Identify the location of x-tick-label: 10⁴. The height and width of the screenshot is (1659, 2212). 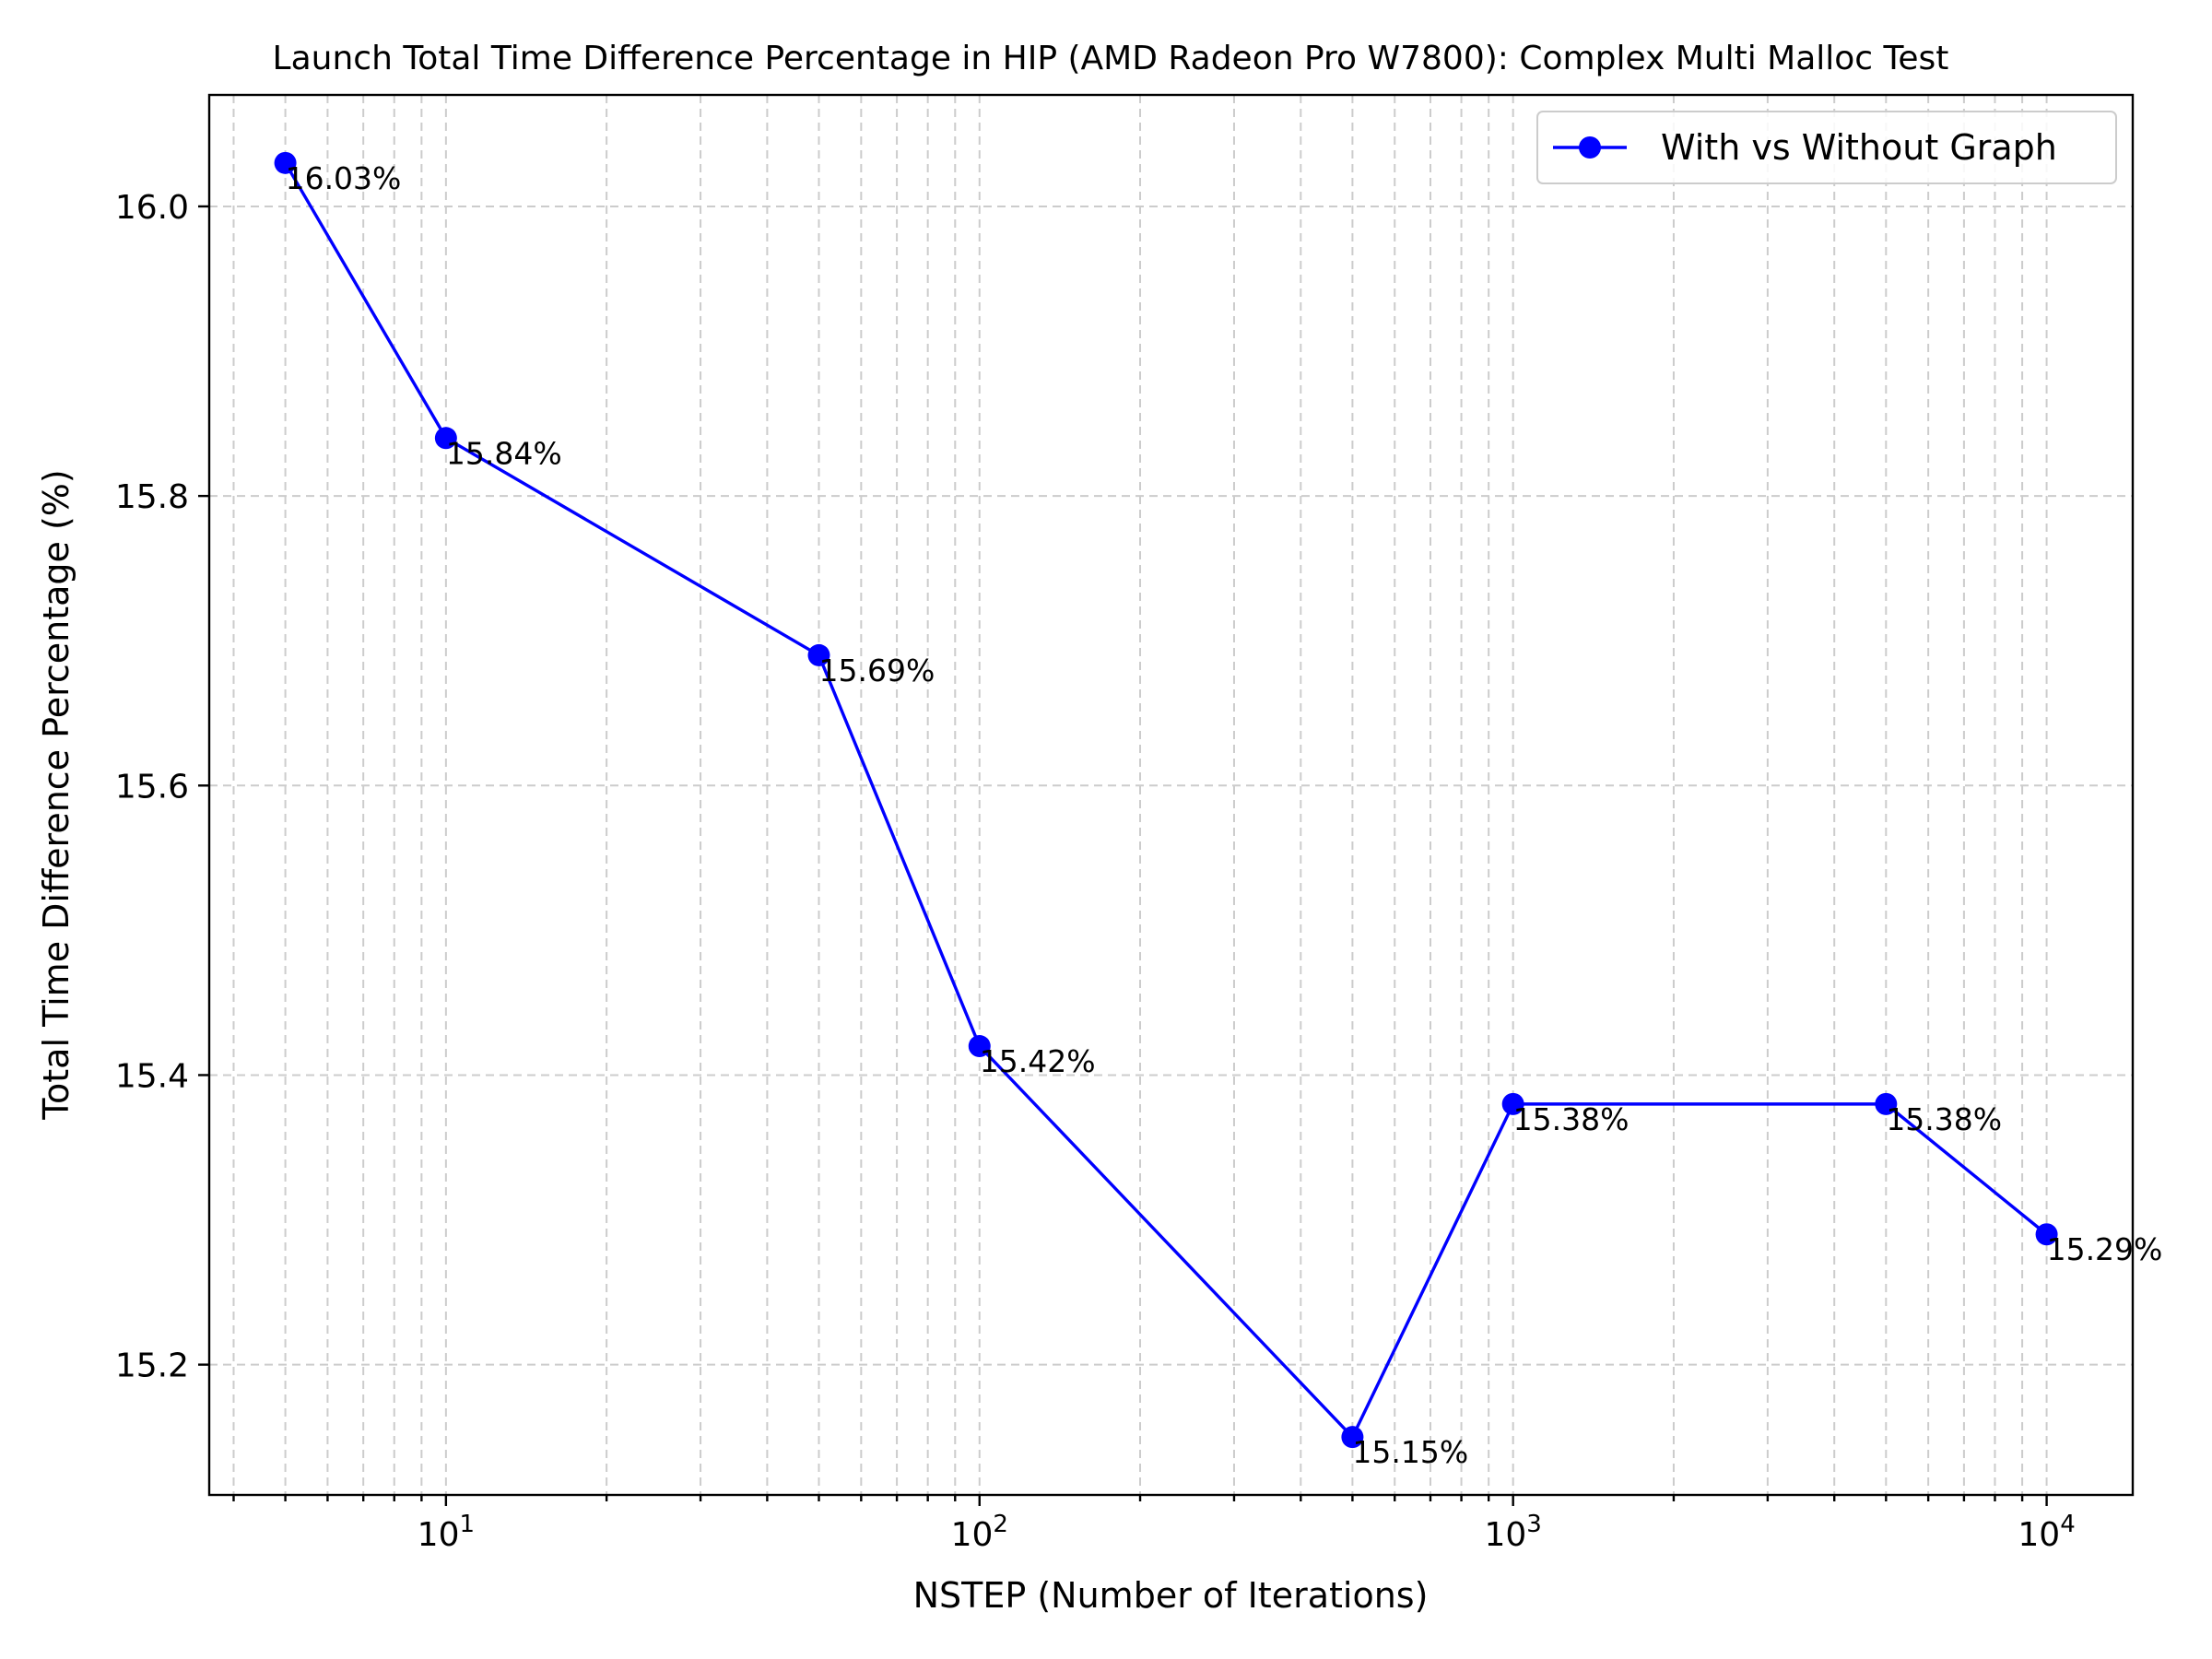
(2046, 1532).